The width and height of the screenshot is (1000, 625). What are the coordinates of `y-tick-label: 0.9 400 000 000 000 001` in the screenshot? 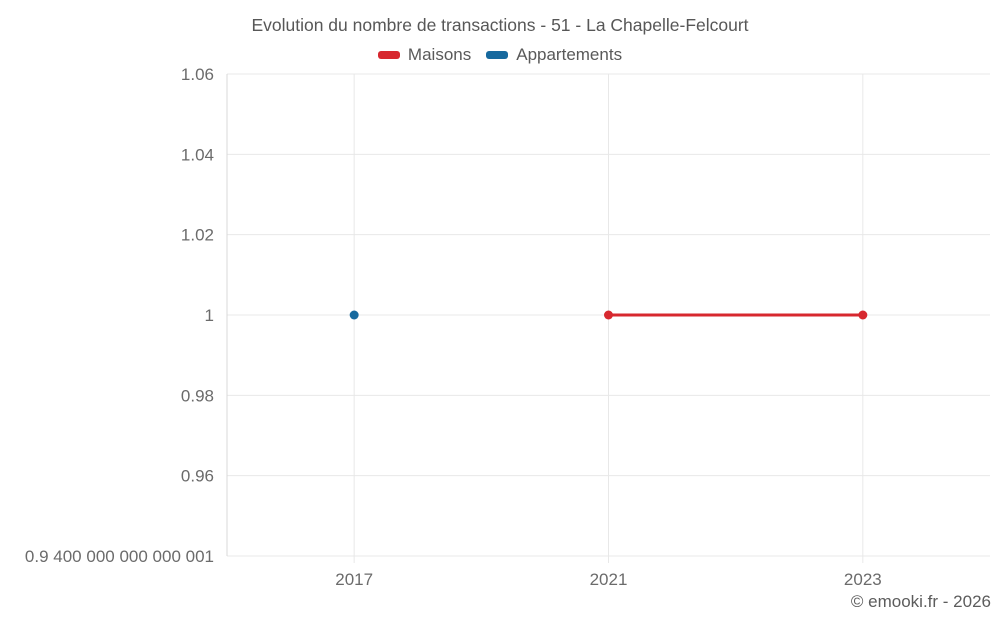 It's located at (119, 556).